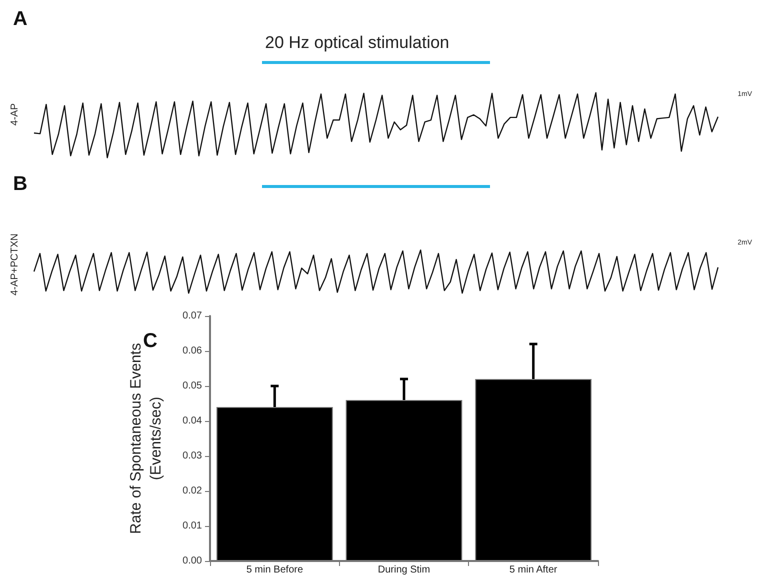 The width and height of the screenshot is (758, 585). I want to click on x-tick-label: 5 min After, so click(533, 570).